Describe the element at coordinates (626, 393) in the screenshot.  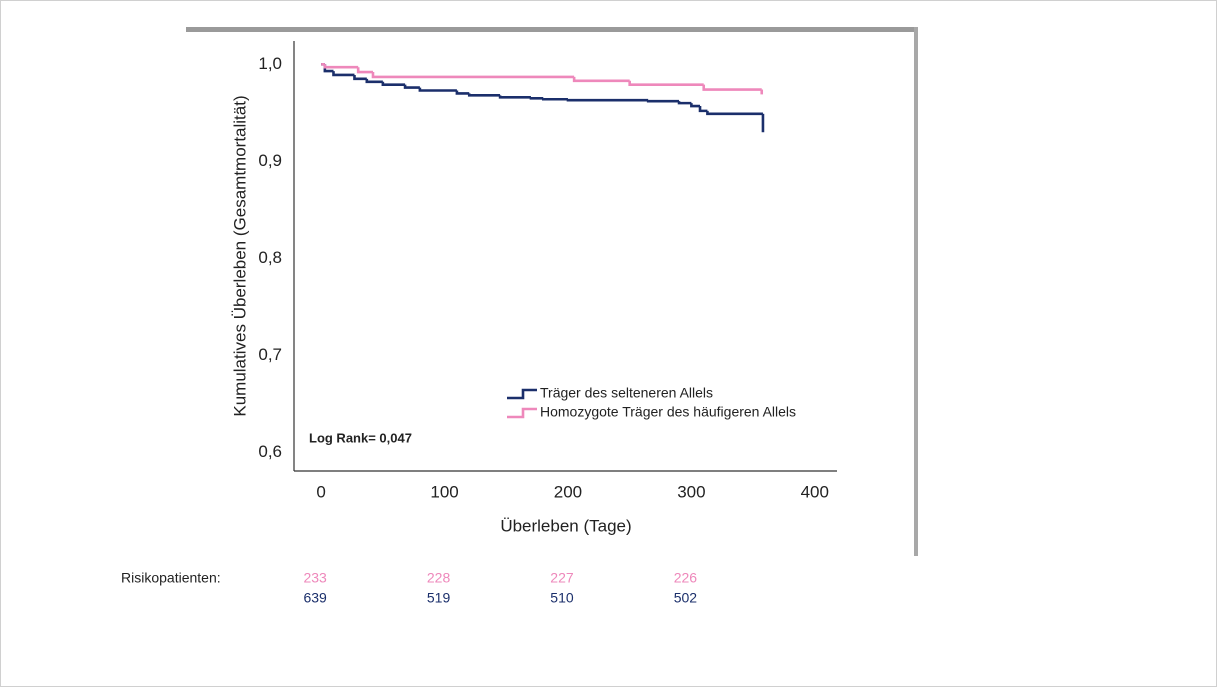
I see `legend-label: Träger des selteneren Allels` at that location.